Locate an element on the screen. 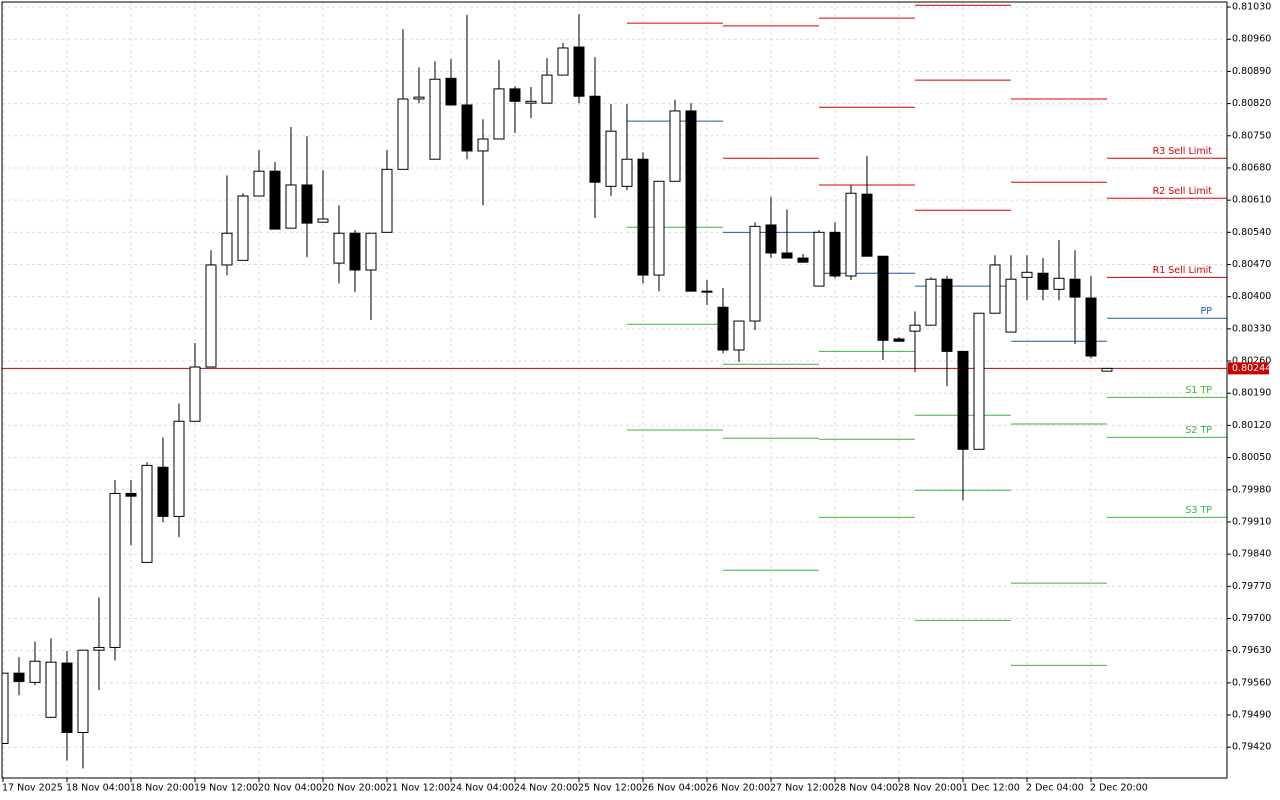 This screenshot has width=1280, height=800. y-tick-label: 0.79770 is located at coordinates (1251, 586).